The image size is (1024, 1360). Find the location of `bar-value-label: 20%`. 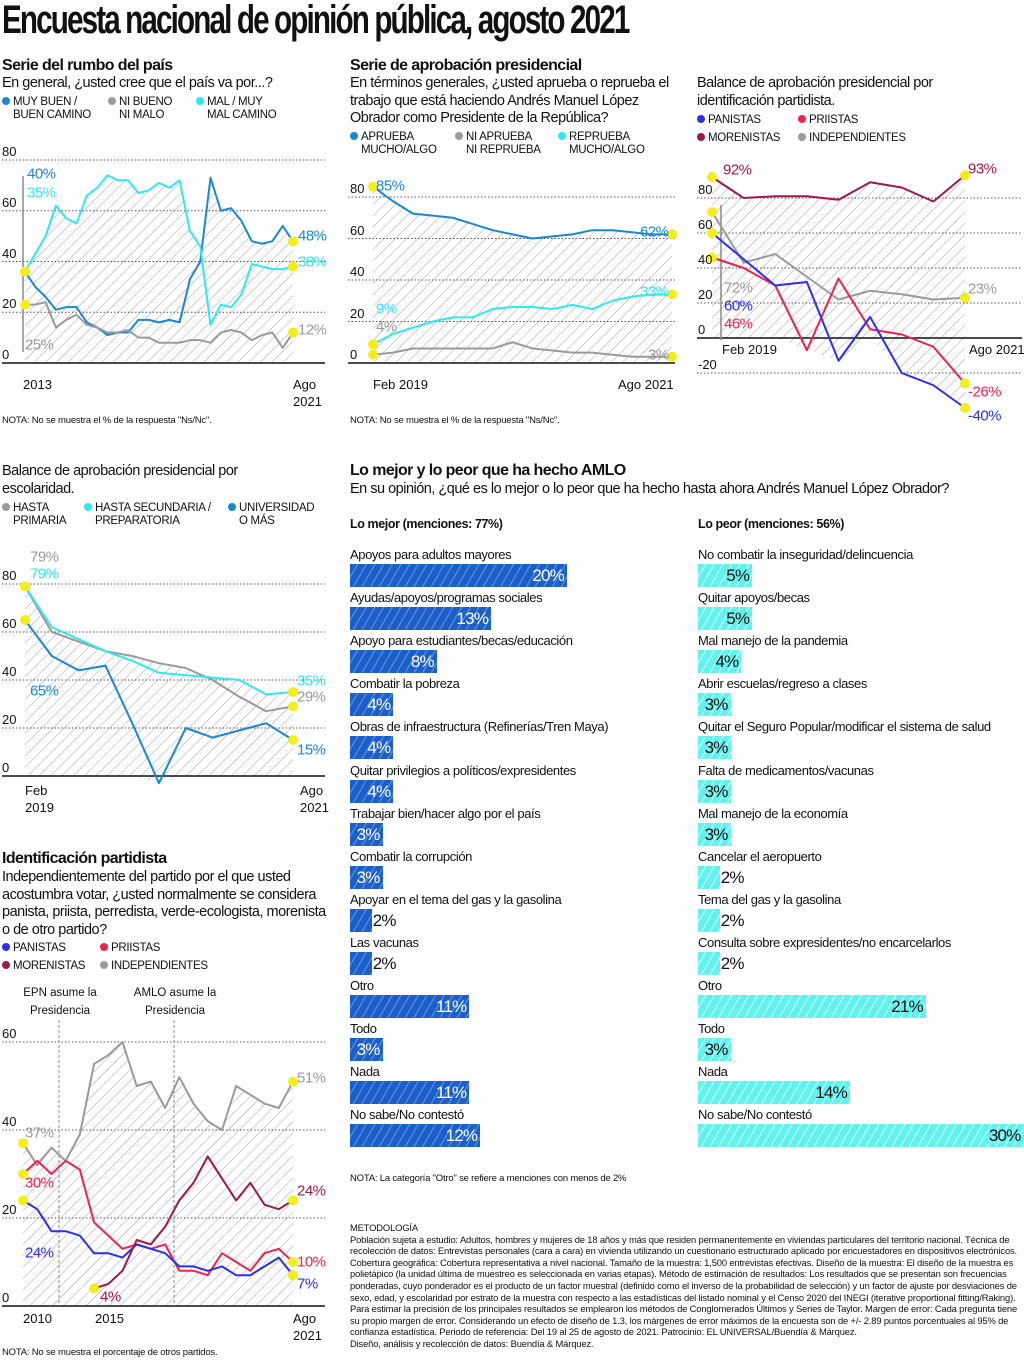

bar-value-label: 20% is located at coordinates (548, 575).